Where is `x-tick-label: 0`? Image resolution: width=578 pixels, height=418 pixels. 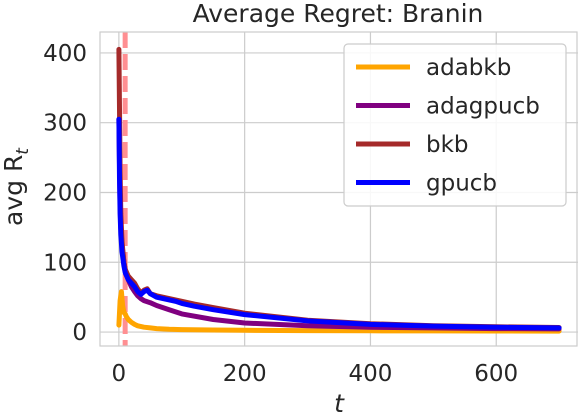
x-tick-label: 0 is located at coordinates (119, 374).